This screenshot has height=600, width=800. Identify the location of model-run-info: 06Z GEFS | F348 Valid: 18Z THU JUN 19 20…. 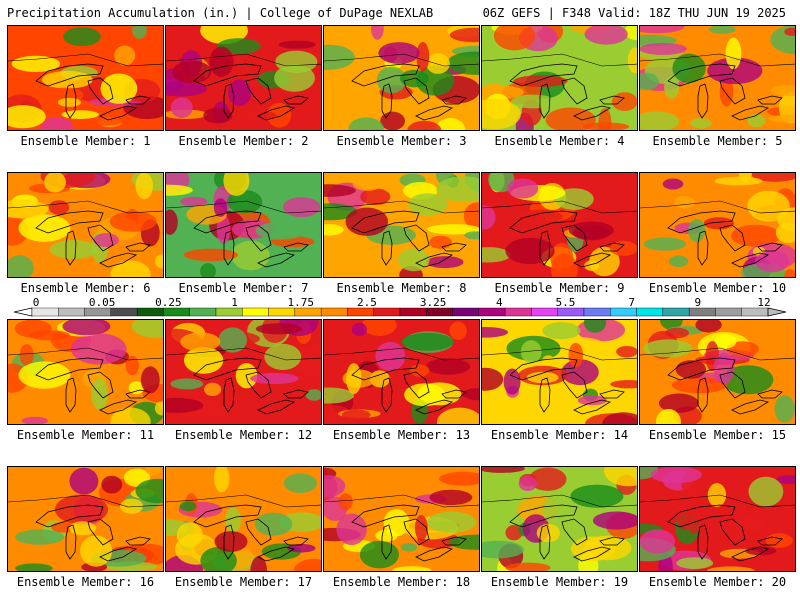
(634, 13).